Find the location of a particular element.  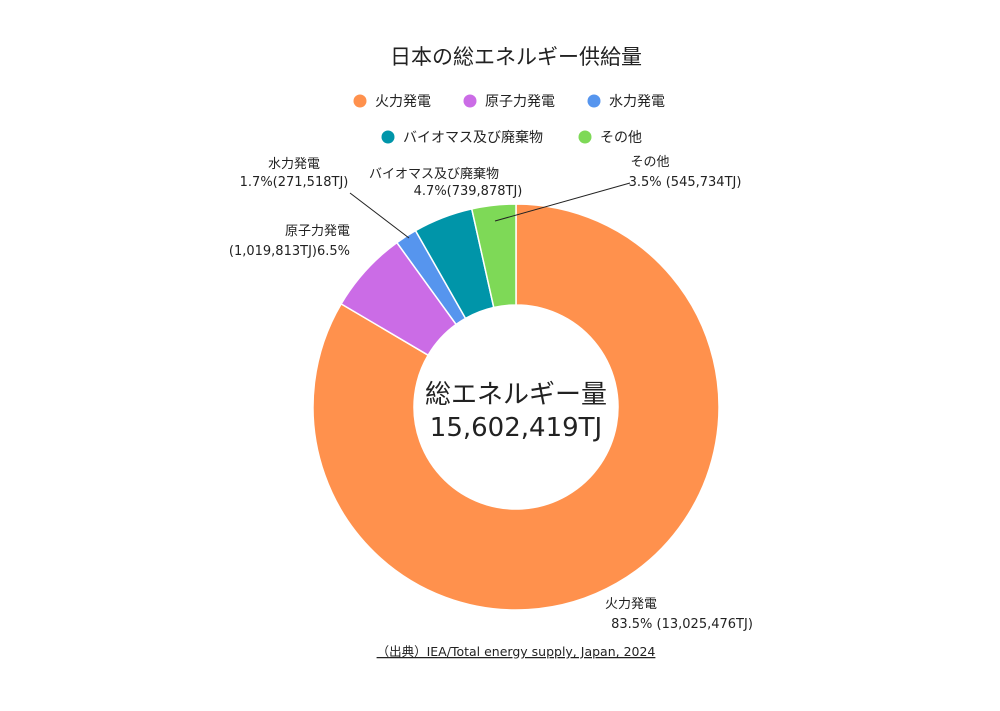

legend-label-4: その他 is located at coordinates (621, 138).